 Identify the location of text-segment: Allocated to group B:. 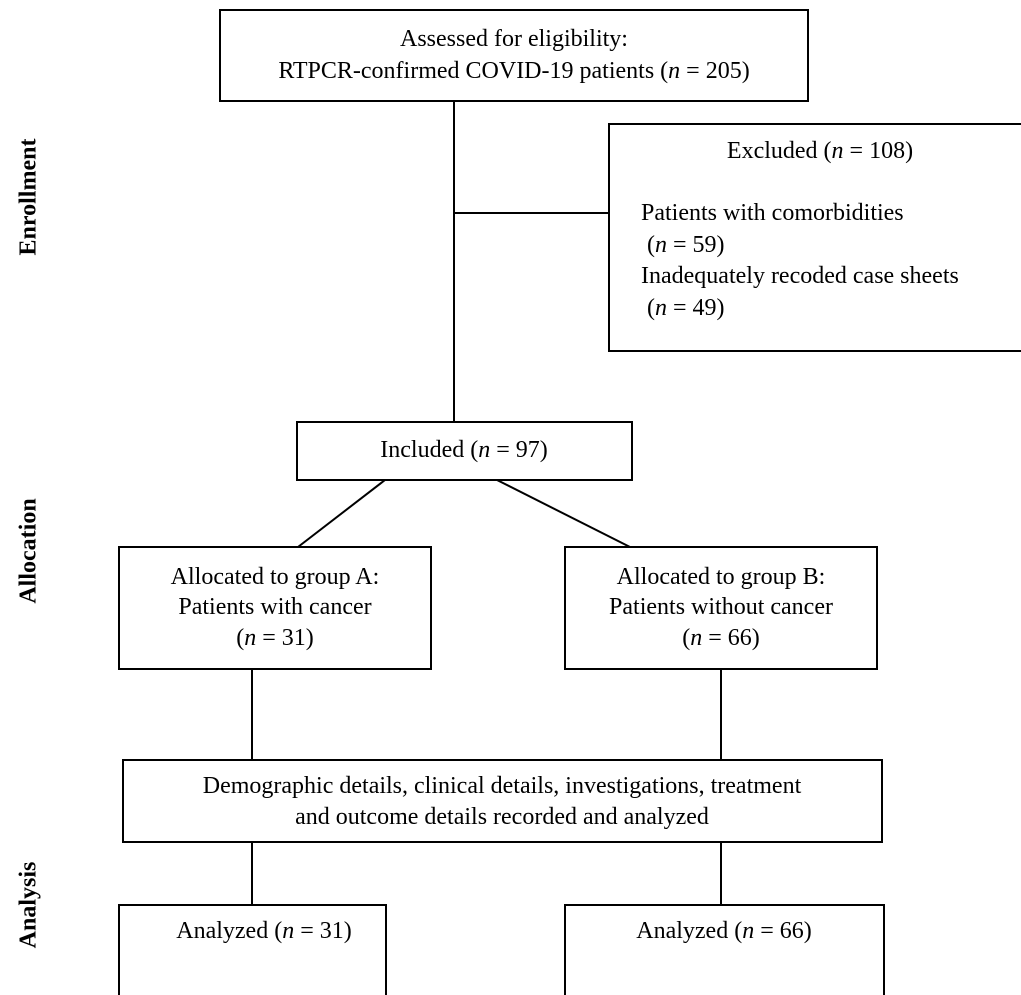
(721, 577).